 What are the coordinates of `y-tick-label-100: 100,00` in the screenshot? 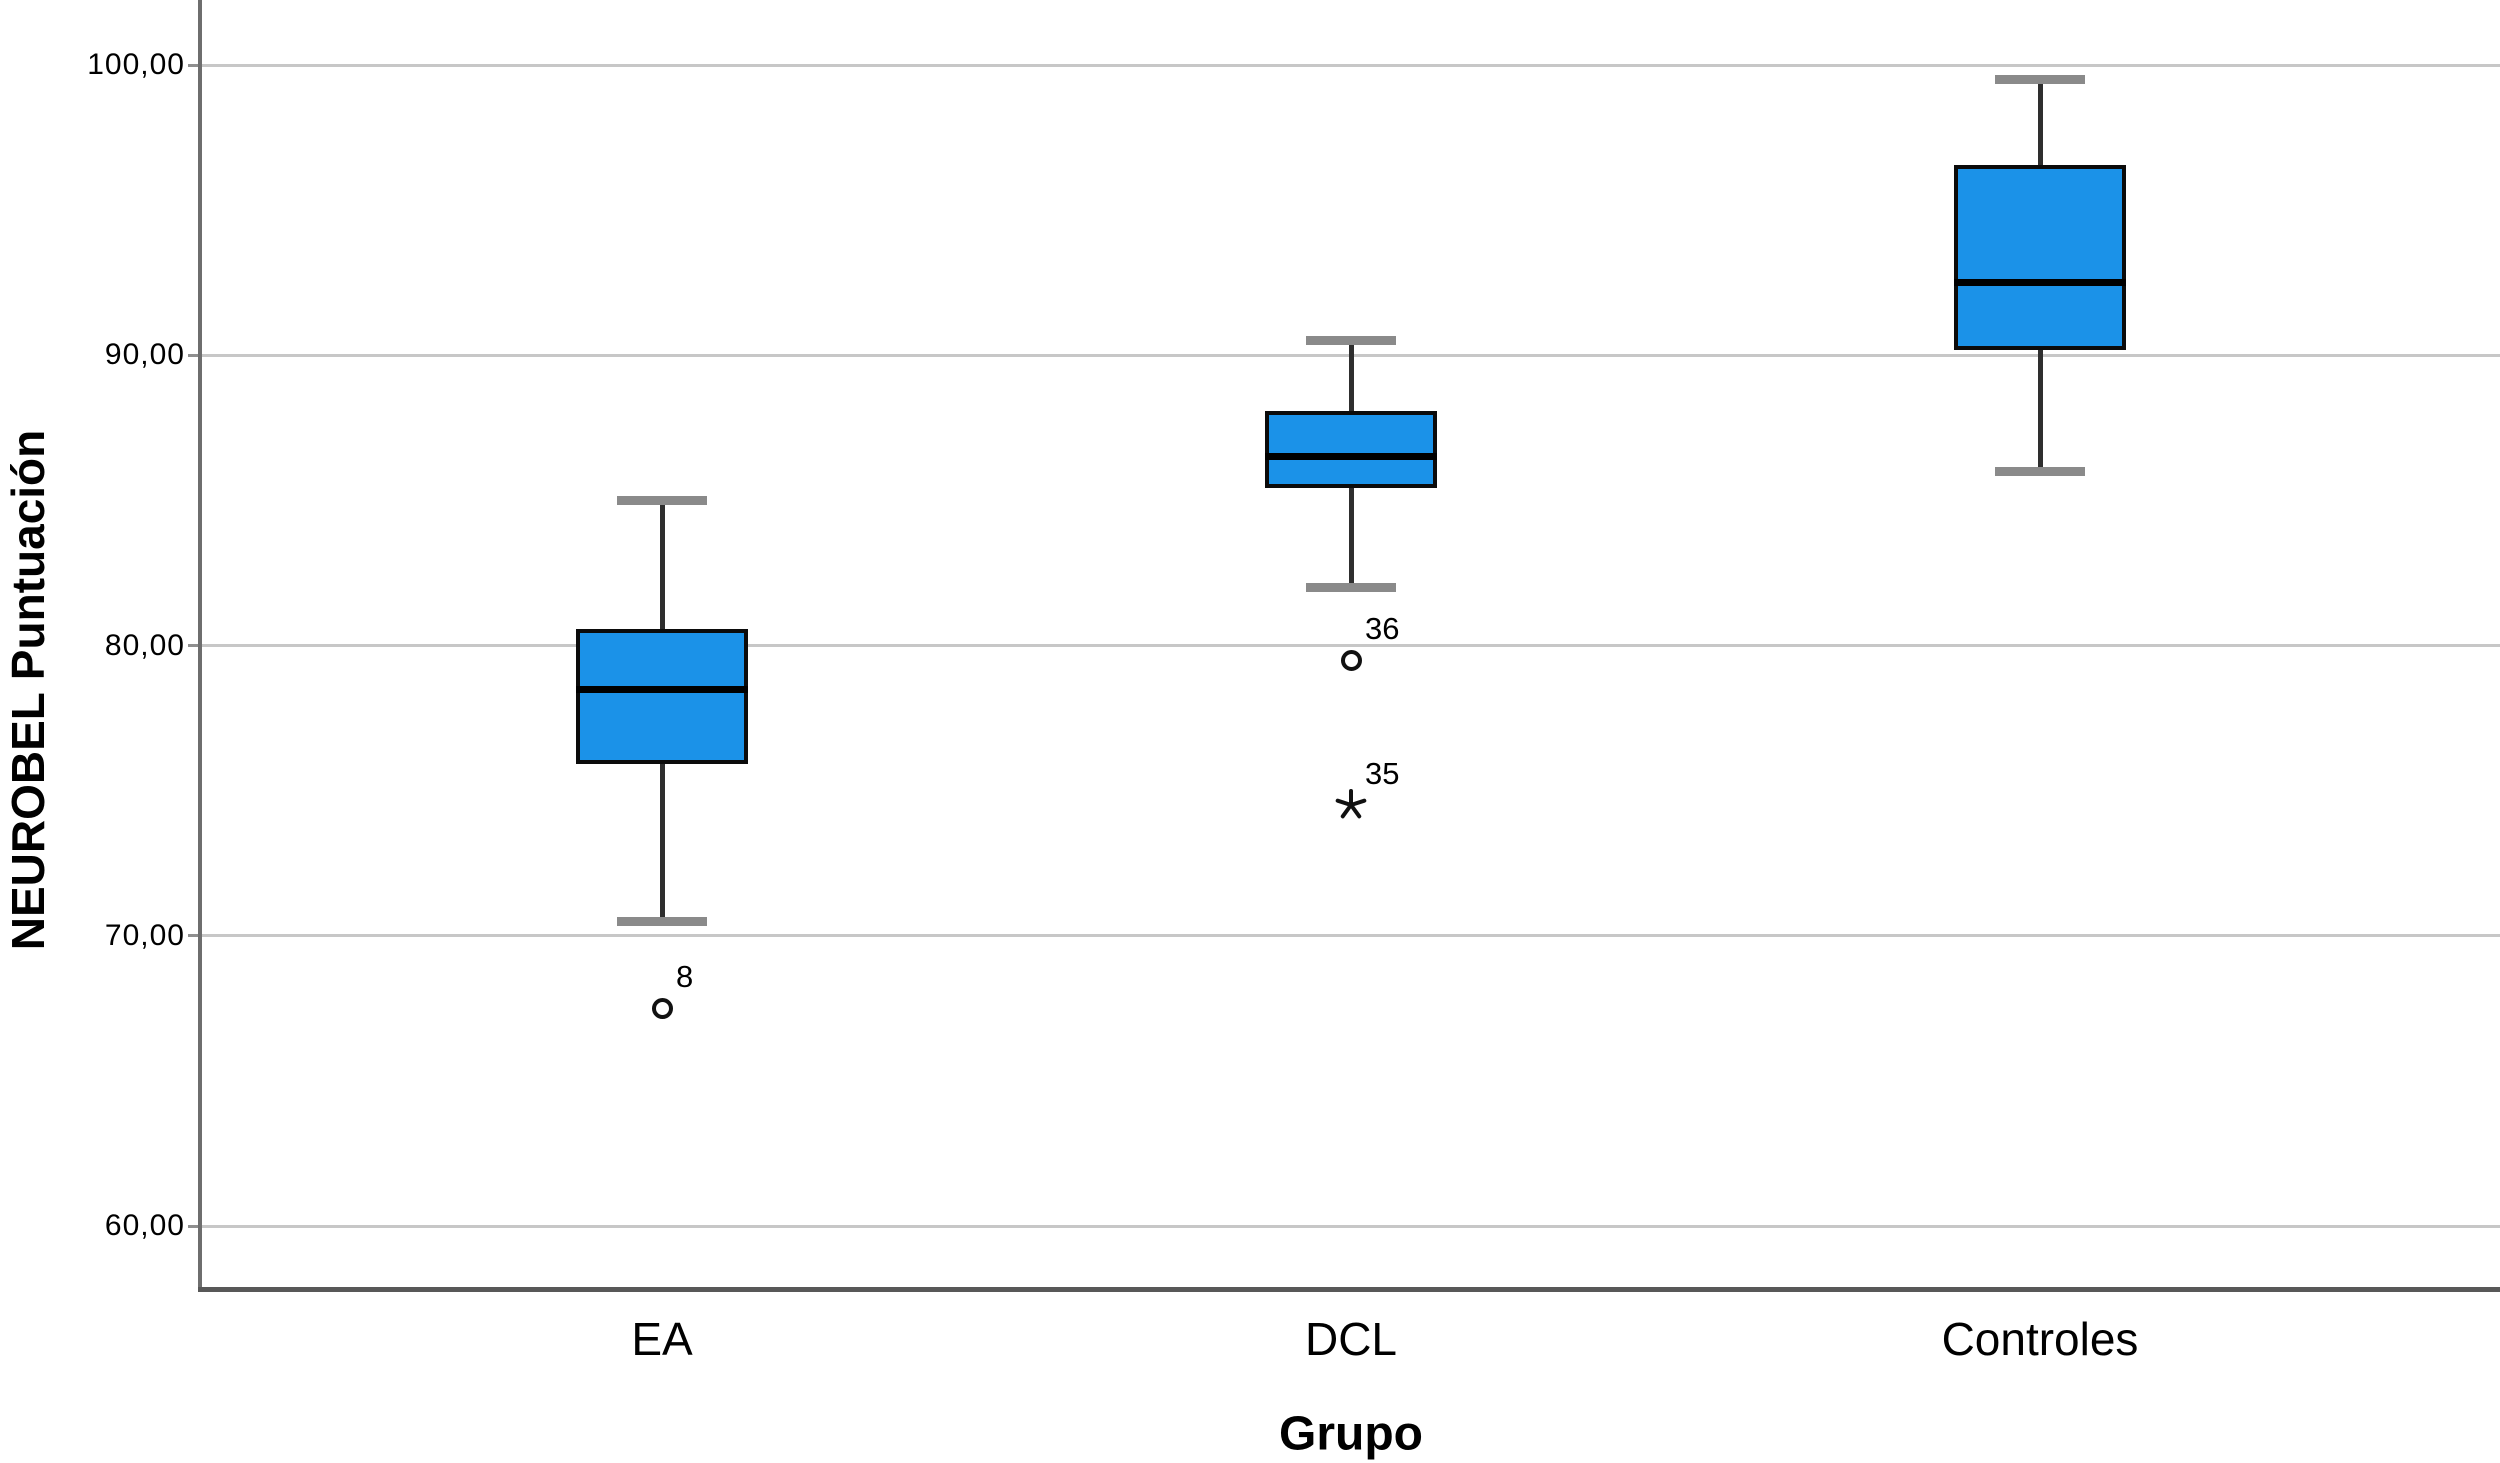 It's located at (136, 64).